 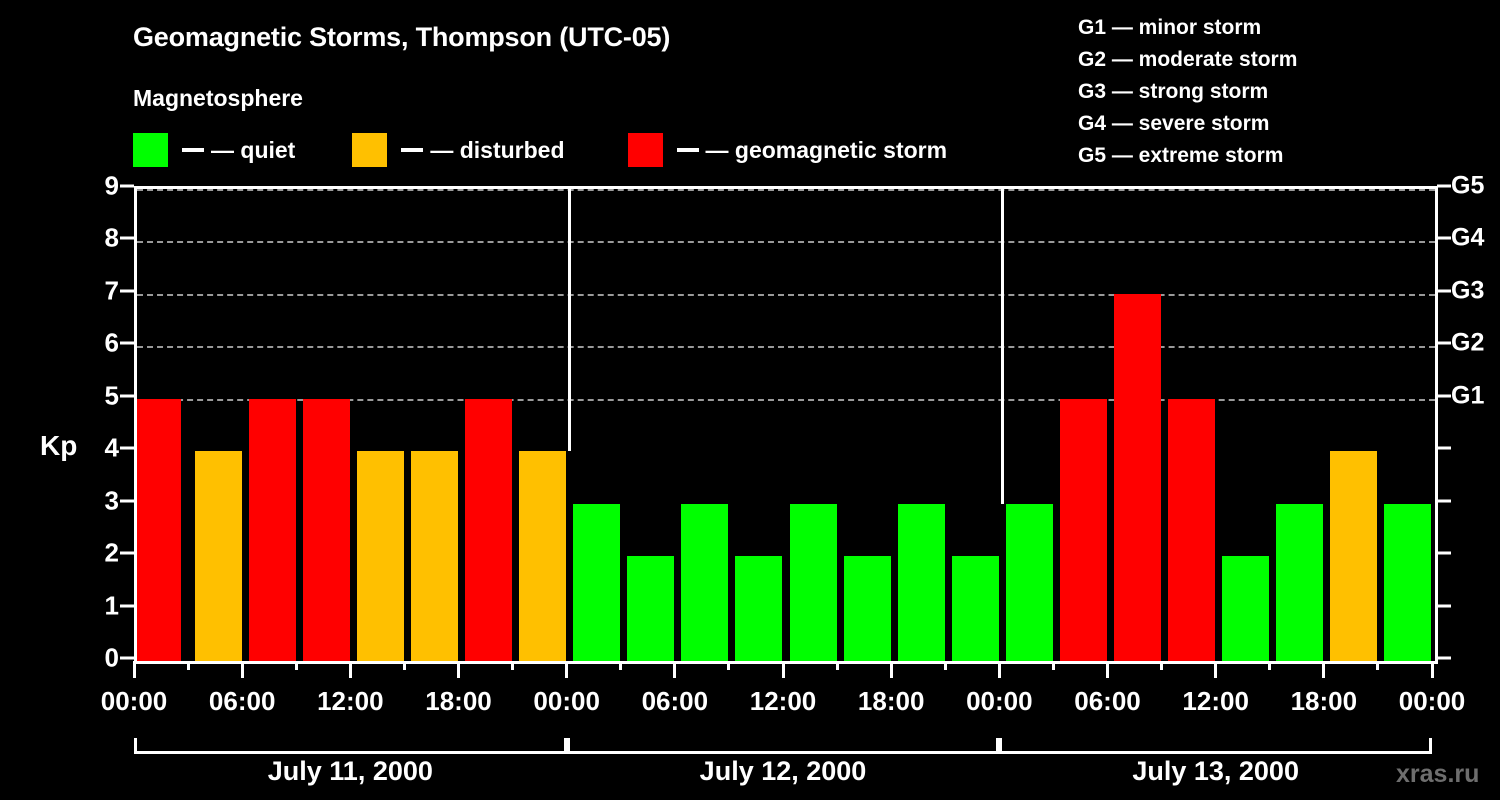 What do you see at coordinates (111, 395) in the screenshot?
I see `y-tick-label-5: 5` at bounding box center [111, 395].